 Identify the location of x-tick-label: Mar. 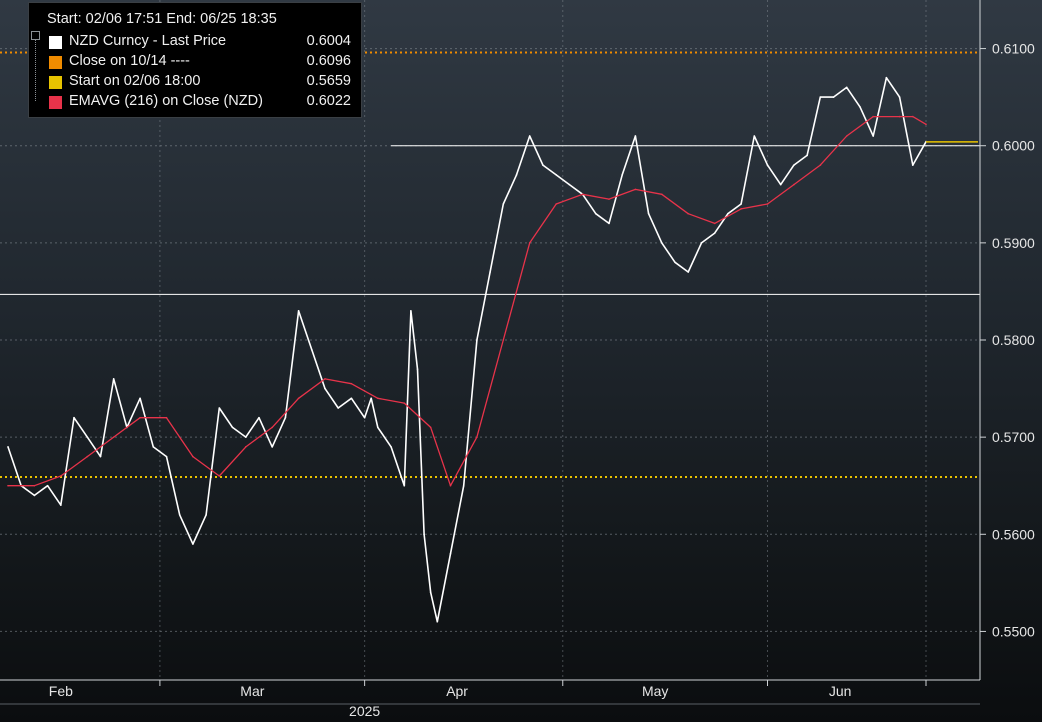
(252, 691).